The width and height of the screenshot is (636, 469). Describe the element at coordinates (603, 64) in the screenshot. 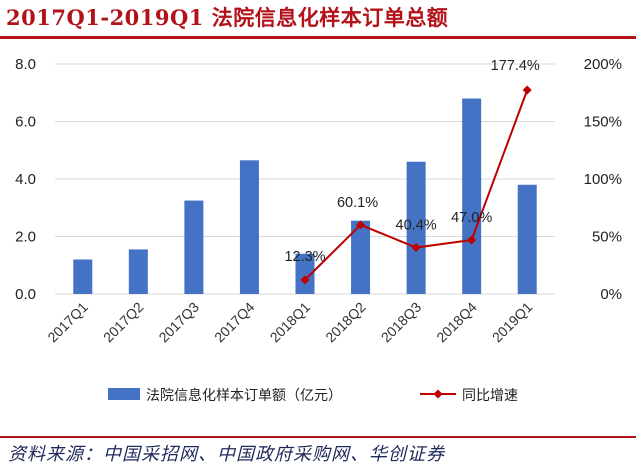

I see `y-right-tick-label: 200%` at that location.